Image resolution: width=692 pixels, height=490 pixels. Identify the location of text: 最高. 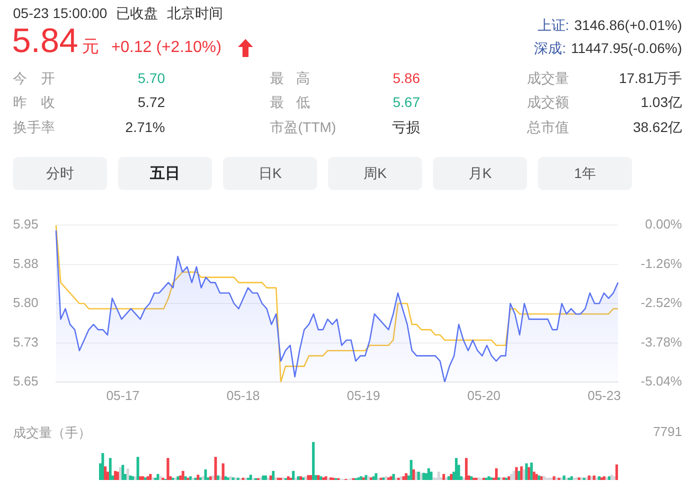
(290, 79).